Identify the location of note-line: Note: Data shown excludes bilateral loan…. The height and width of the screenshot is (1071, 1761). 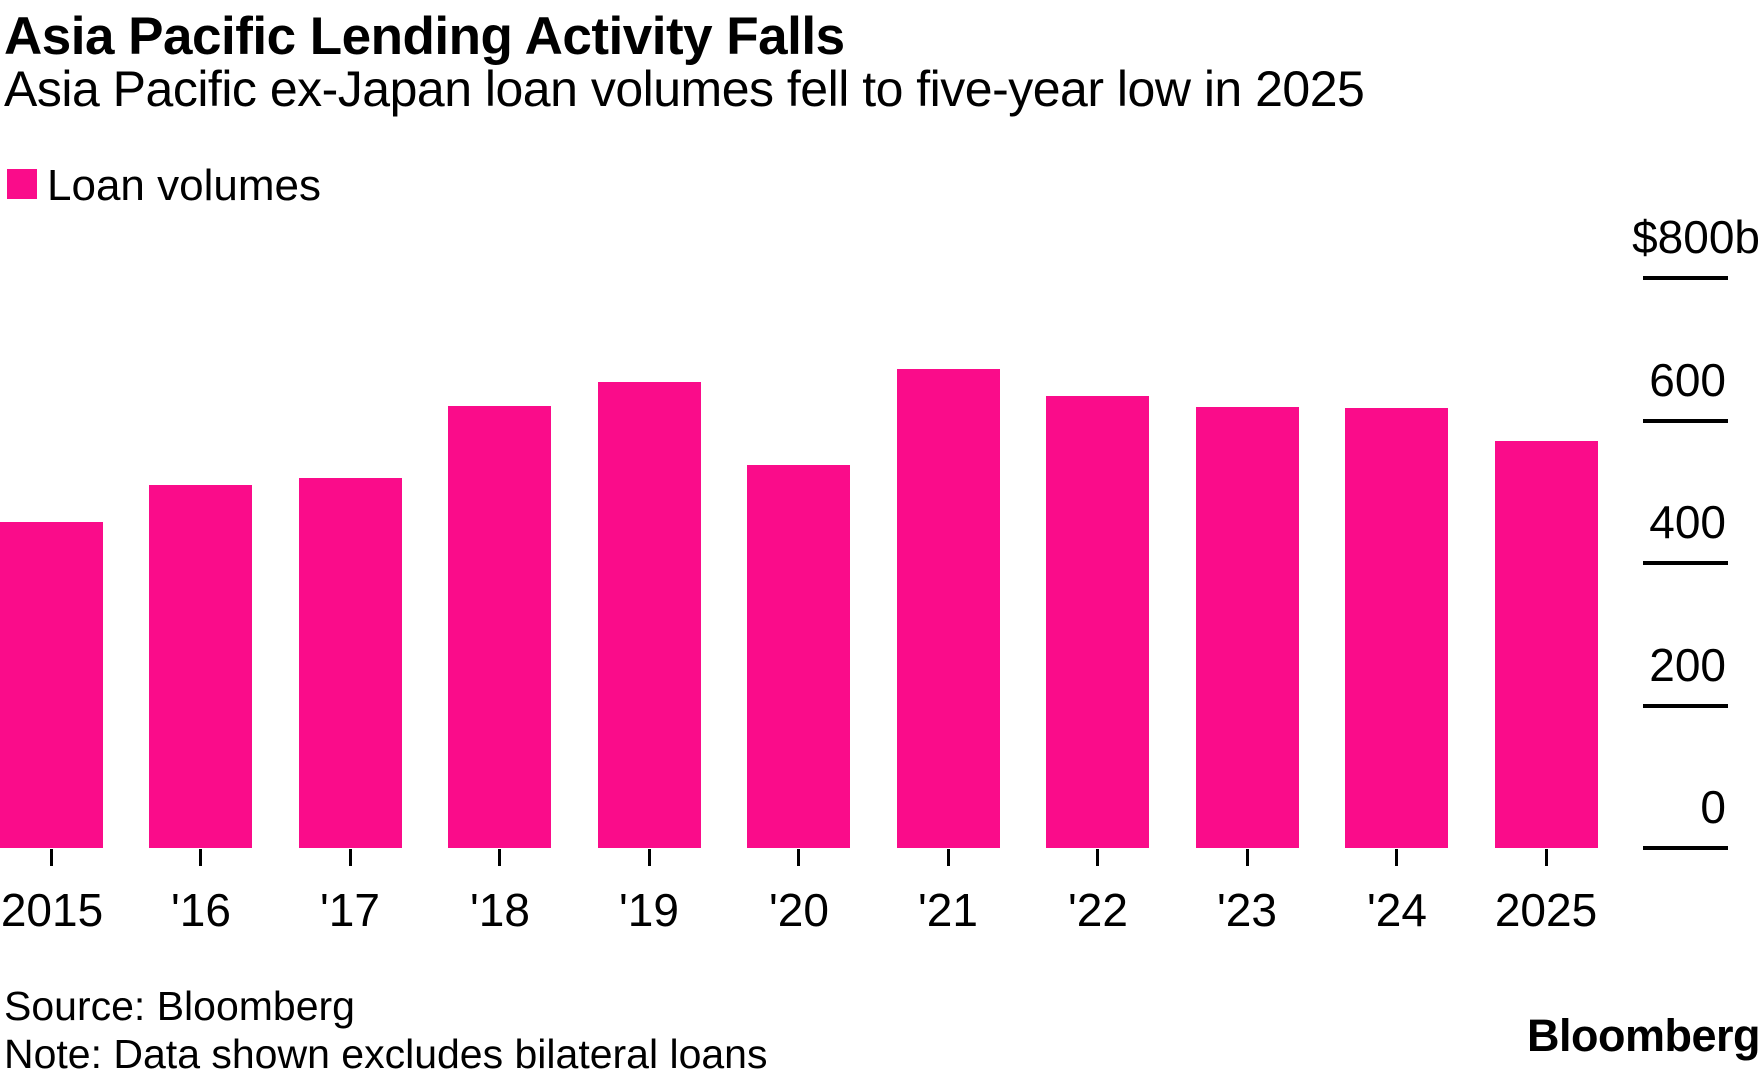
(386, 1051).